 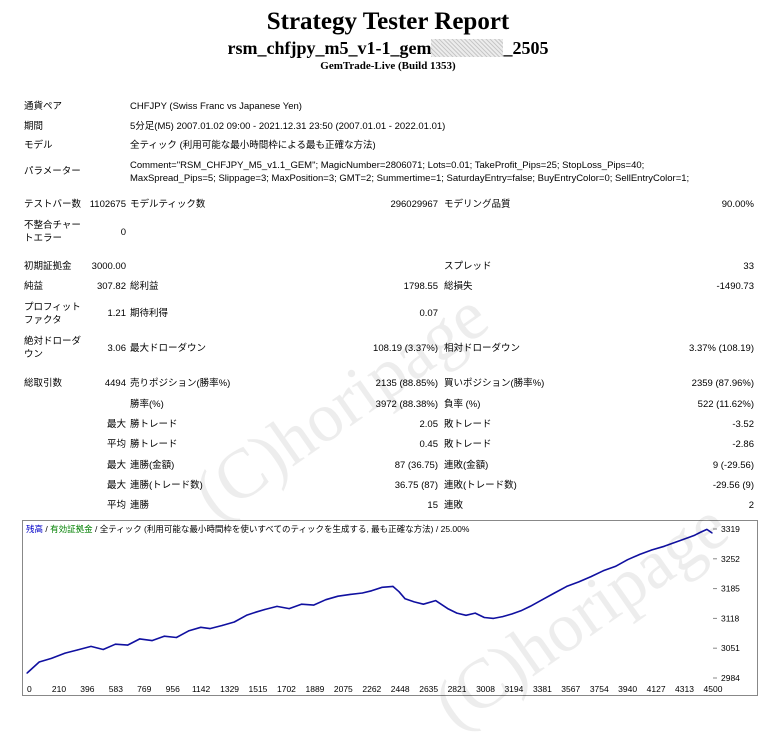 I want to click on trades-value: 4494, so click(x=115, y=383).